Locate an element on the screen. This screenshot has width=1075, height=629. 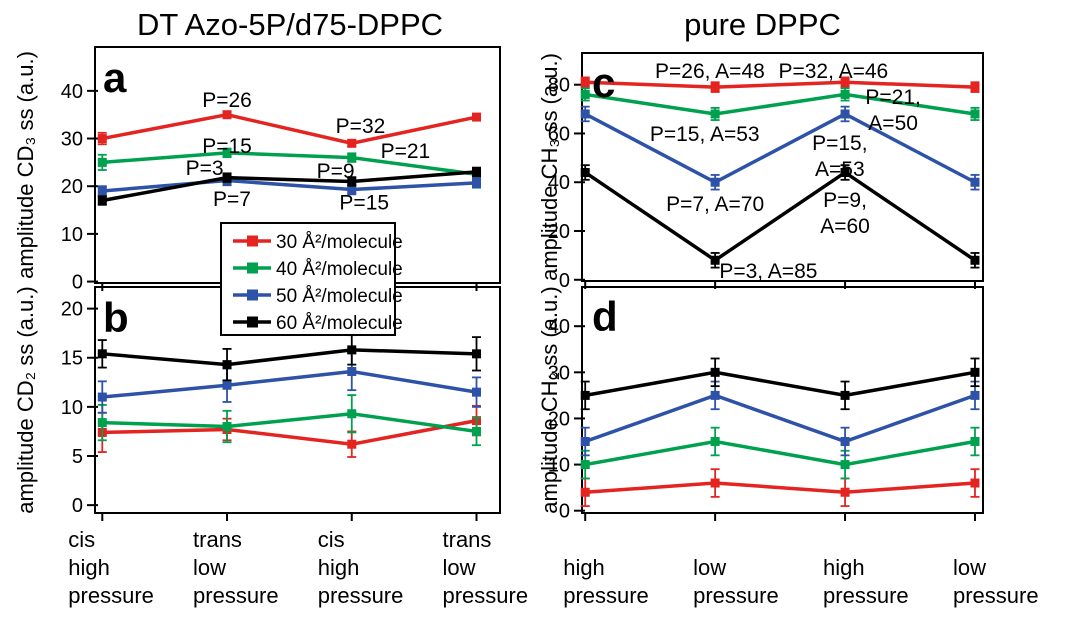
y-axis-label: amplitude CD₃ ss (a.u.) is located at coordinates (25, 165).